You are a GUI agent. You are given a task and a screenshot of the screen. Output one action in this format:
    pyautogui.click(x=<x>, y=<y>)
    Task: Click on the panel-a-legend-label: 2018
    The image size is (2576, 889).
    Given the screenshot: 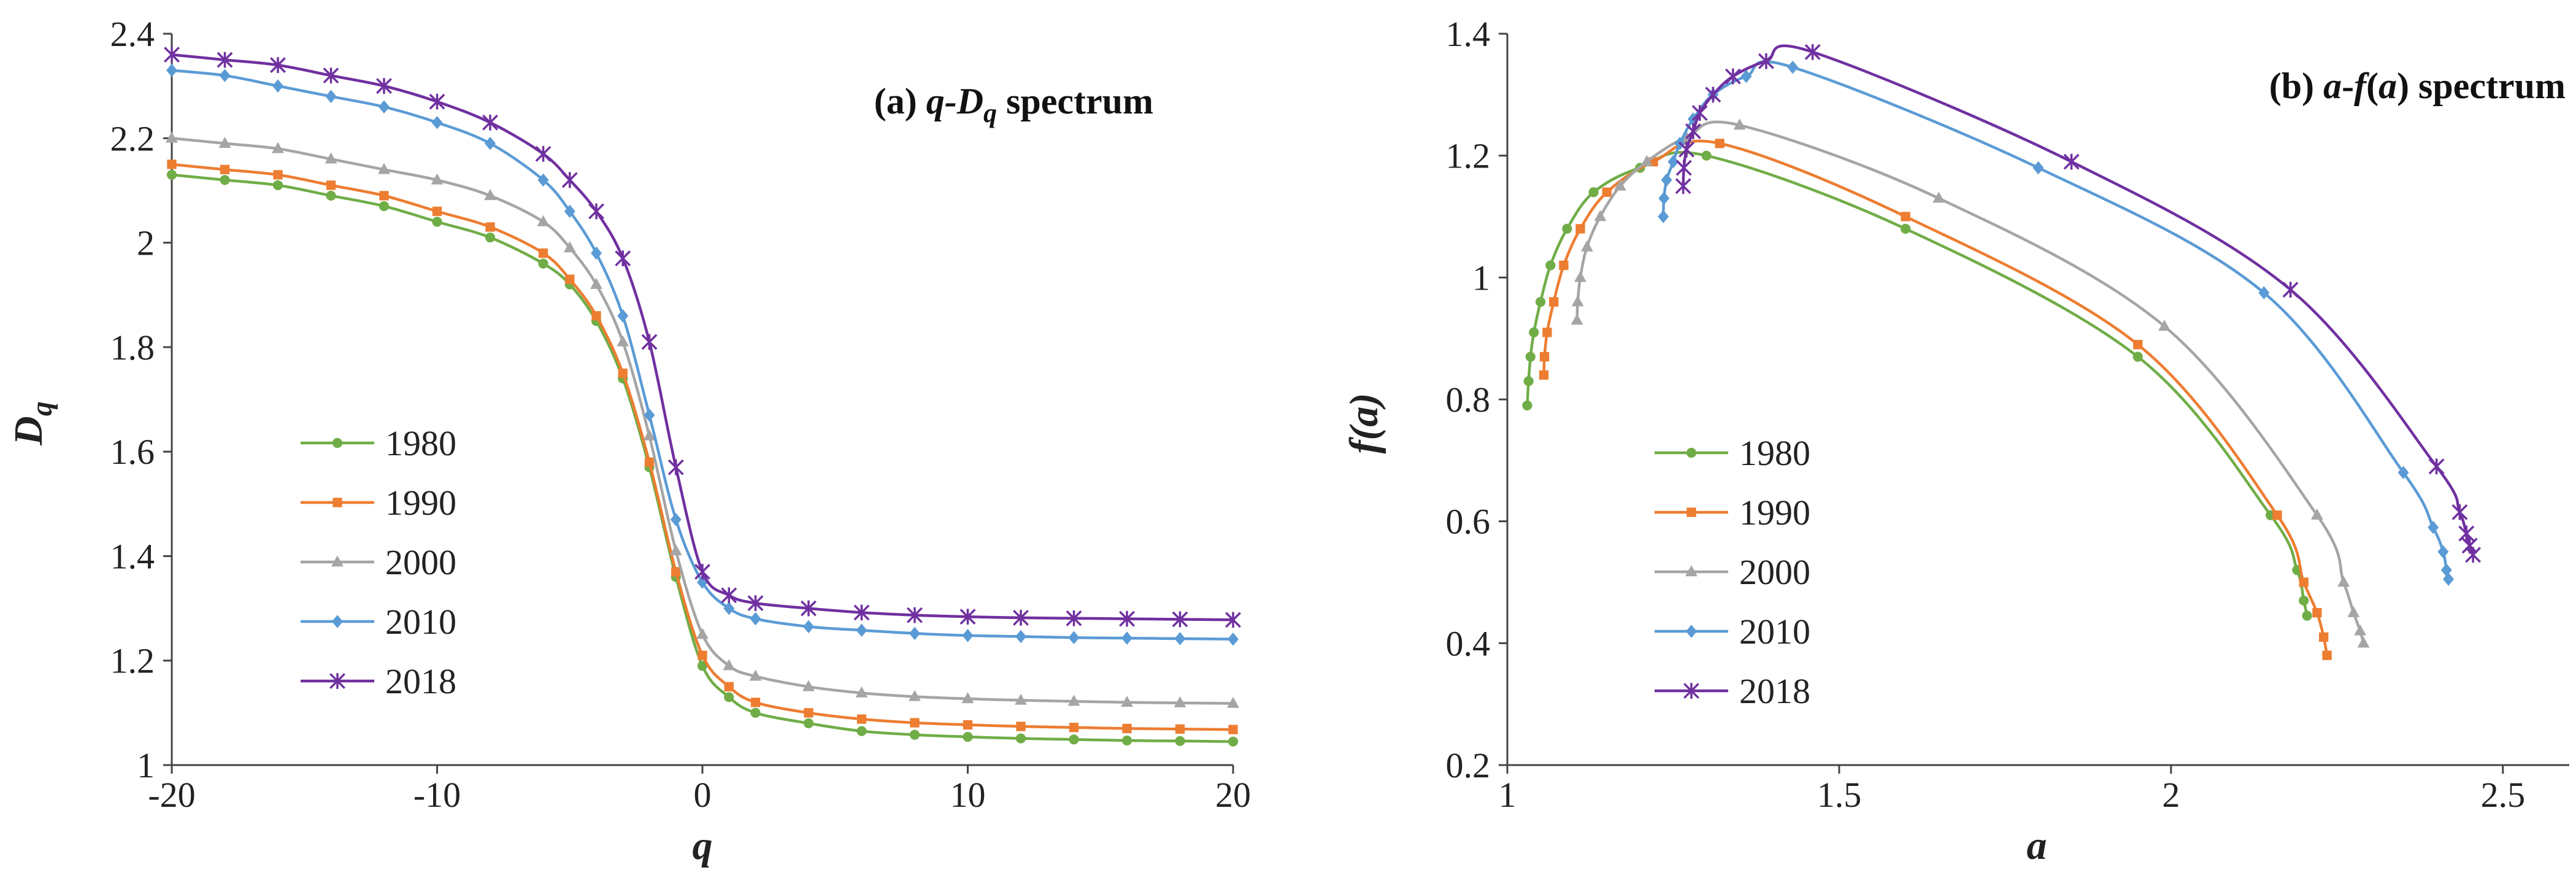 What is the action you would take?
    pyautogui.click(x=420, y=681)
    